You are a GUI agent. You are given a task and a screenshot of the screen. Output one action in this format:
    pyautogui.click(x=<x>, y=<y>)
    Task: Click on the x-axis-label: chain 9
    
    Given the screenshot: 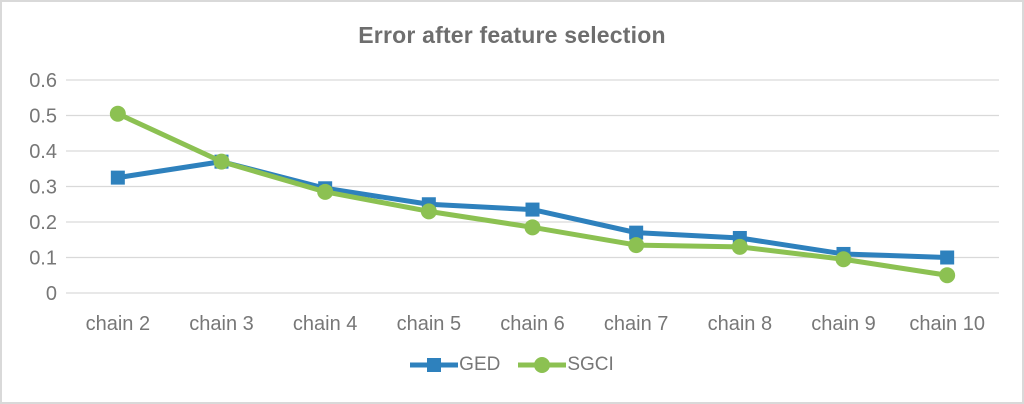 What is the action you would take?
    pyautogui.click(x=843, y=324)
    